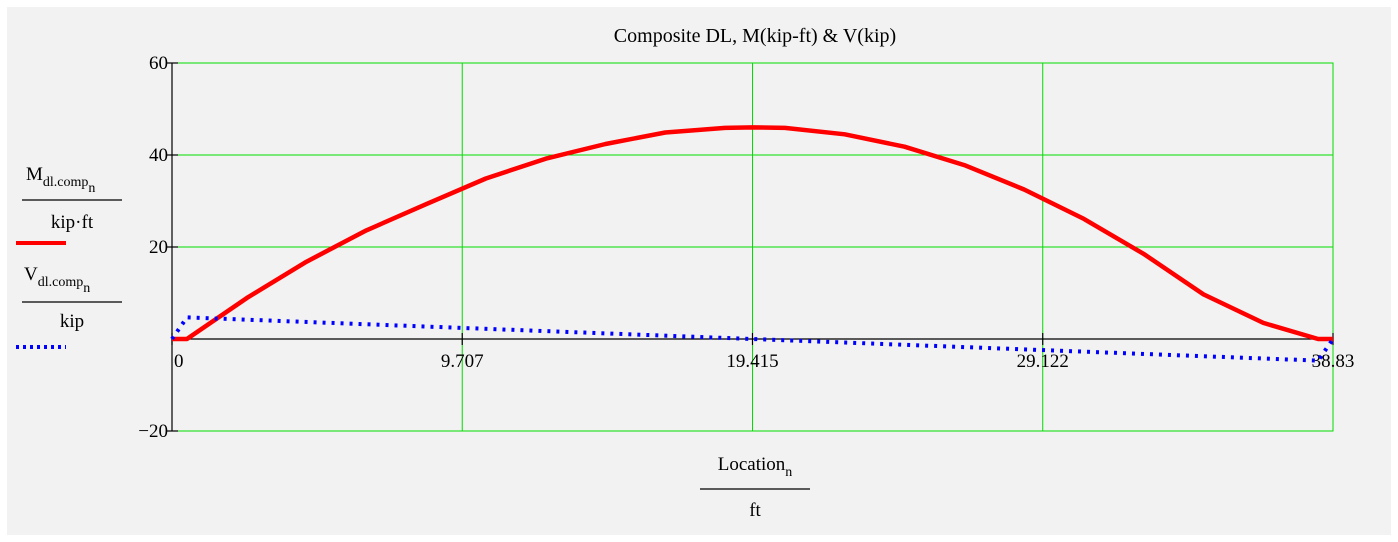 This screenshot has width=1398, height=542. Describe the element at coordinates (72, 321) in the screenshot. I see `y-label-v-unit: kip` at that location.